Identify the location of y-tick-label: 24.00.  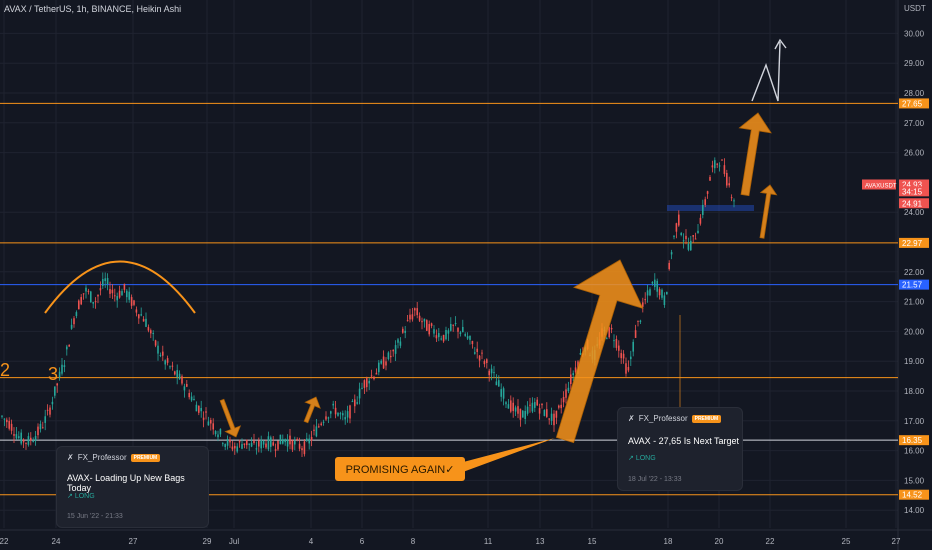
(914, 212).